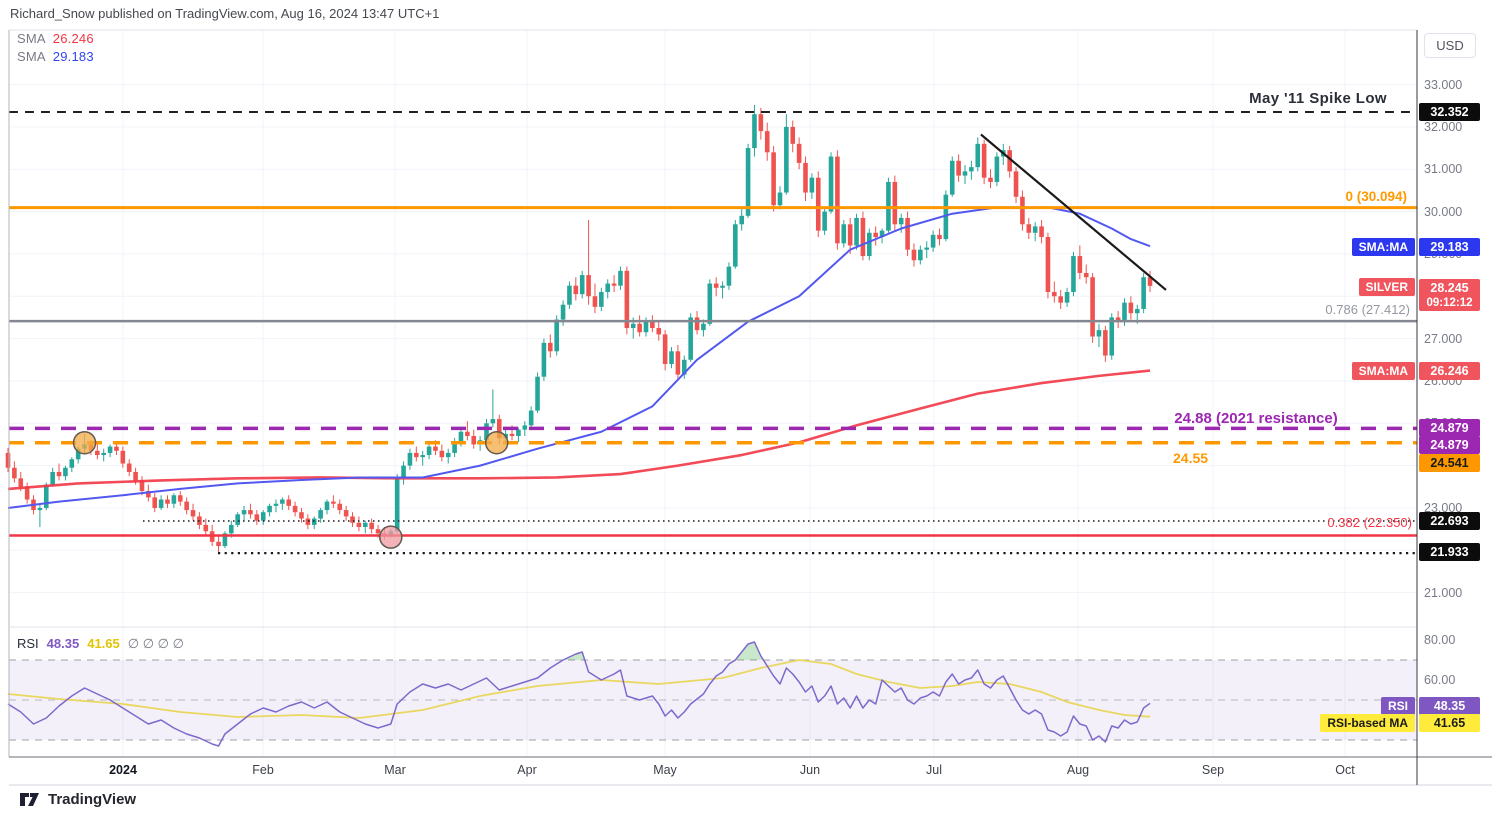  What do you see at coordinates (395, 770) in the screenshot?
I see `time-label-Mar: Mar` at bounding box center [395, 770].